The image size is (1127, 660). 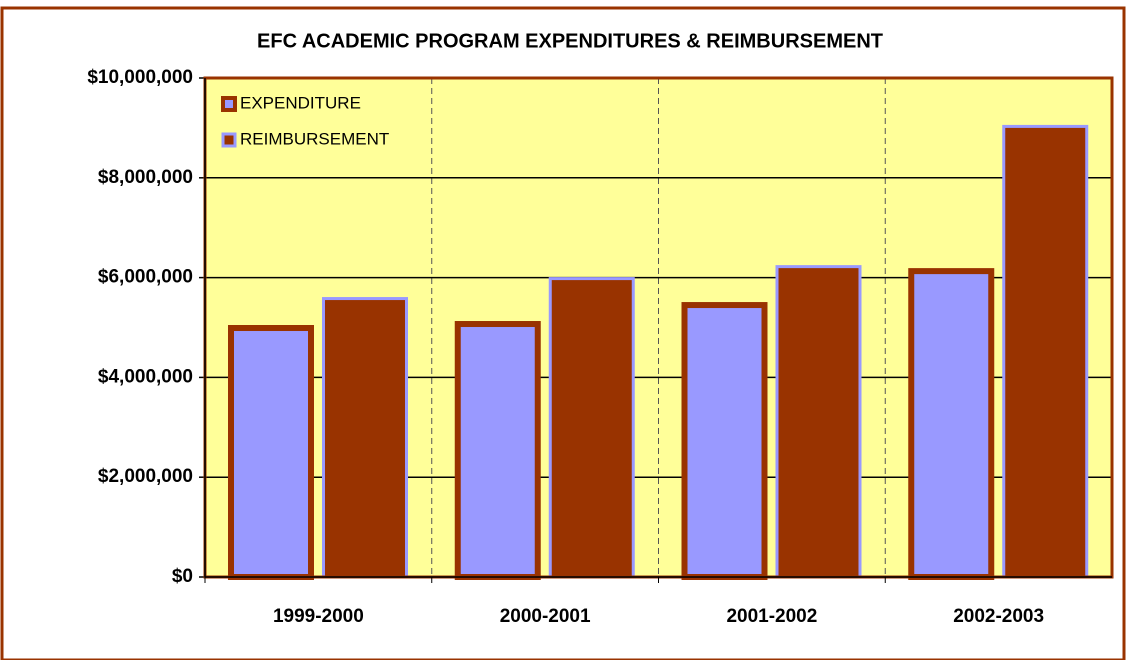 I want to click on y-tick-label: $0, so click(x=182, y=576).